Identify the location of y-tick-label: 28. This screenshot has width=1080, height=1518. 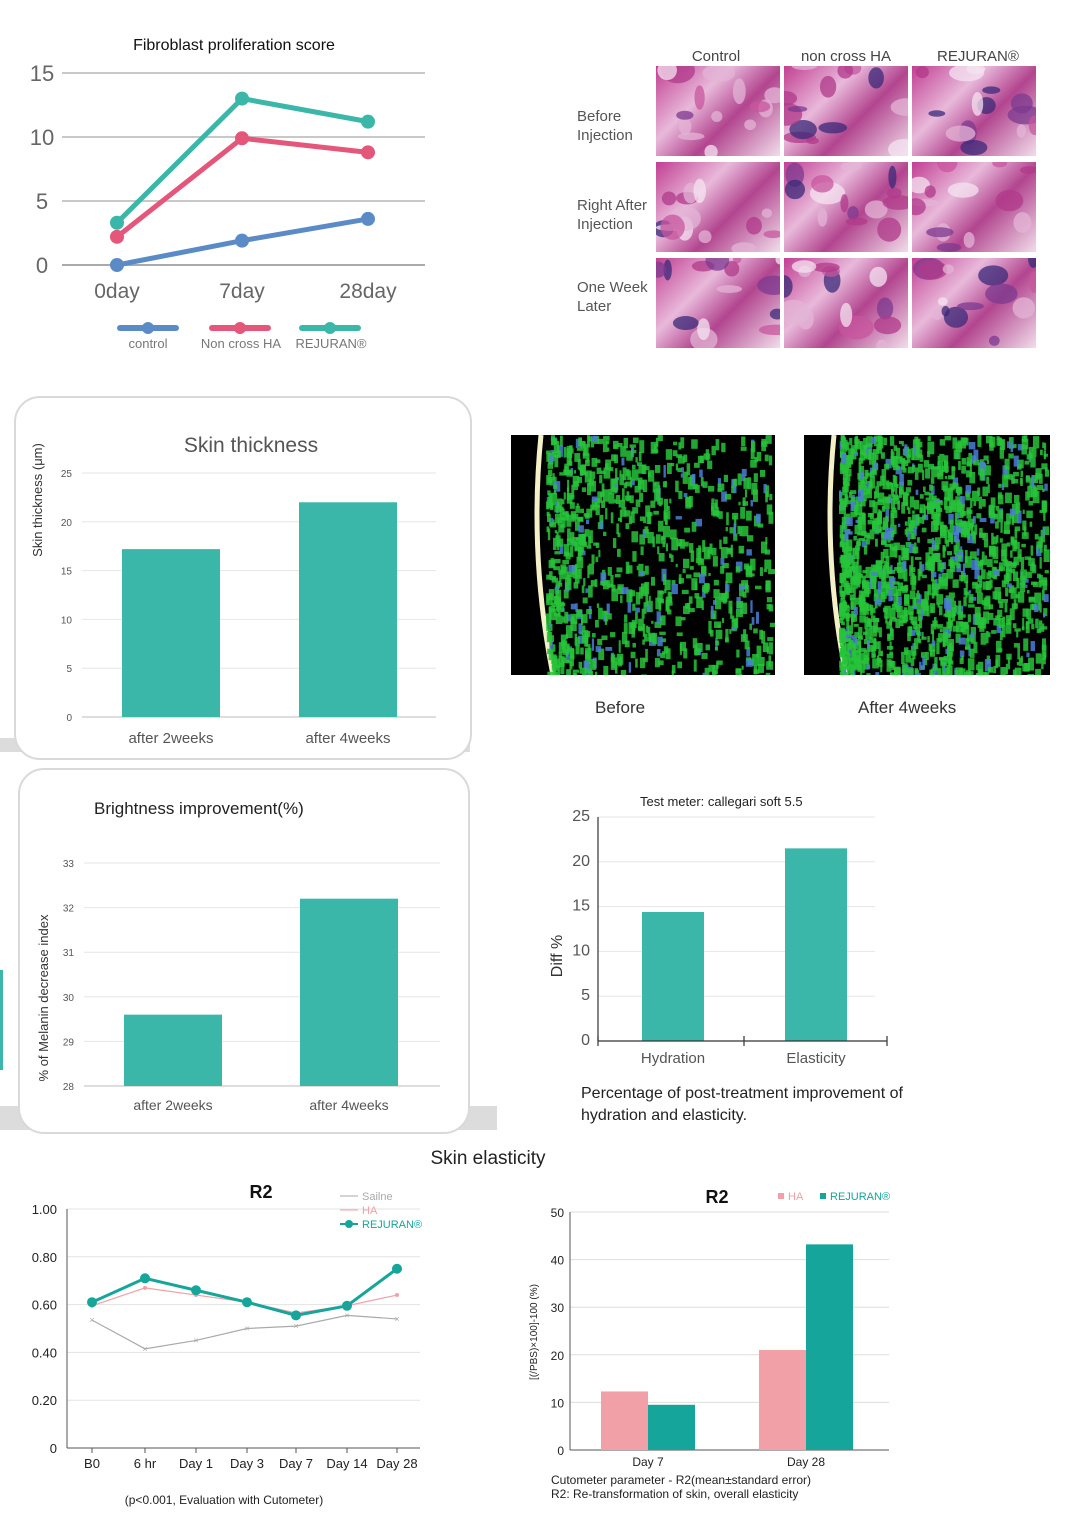
(69, 1087).